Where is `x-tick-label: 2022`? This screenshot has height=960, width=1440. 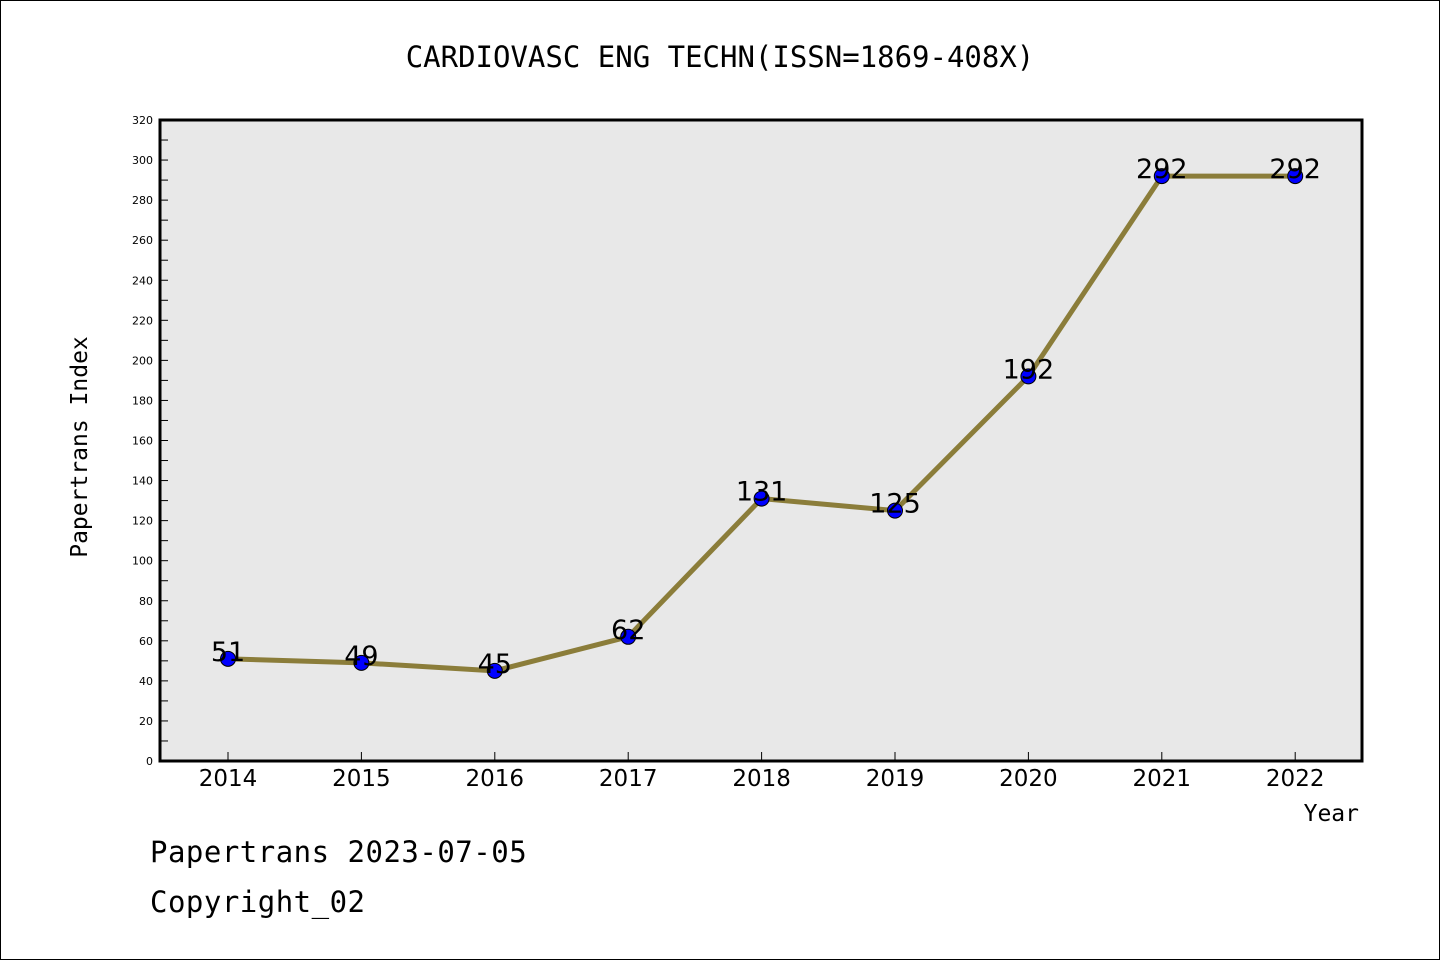 x-tick-label: 2022 is located at coordinates (1295, 779).